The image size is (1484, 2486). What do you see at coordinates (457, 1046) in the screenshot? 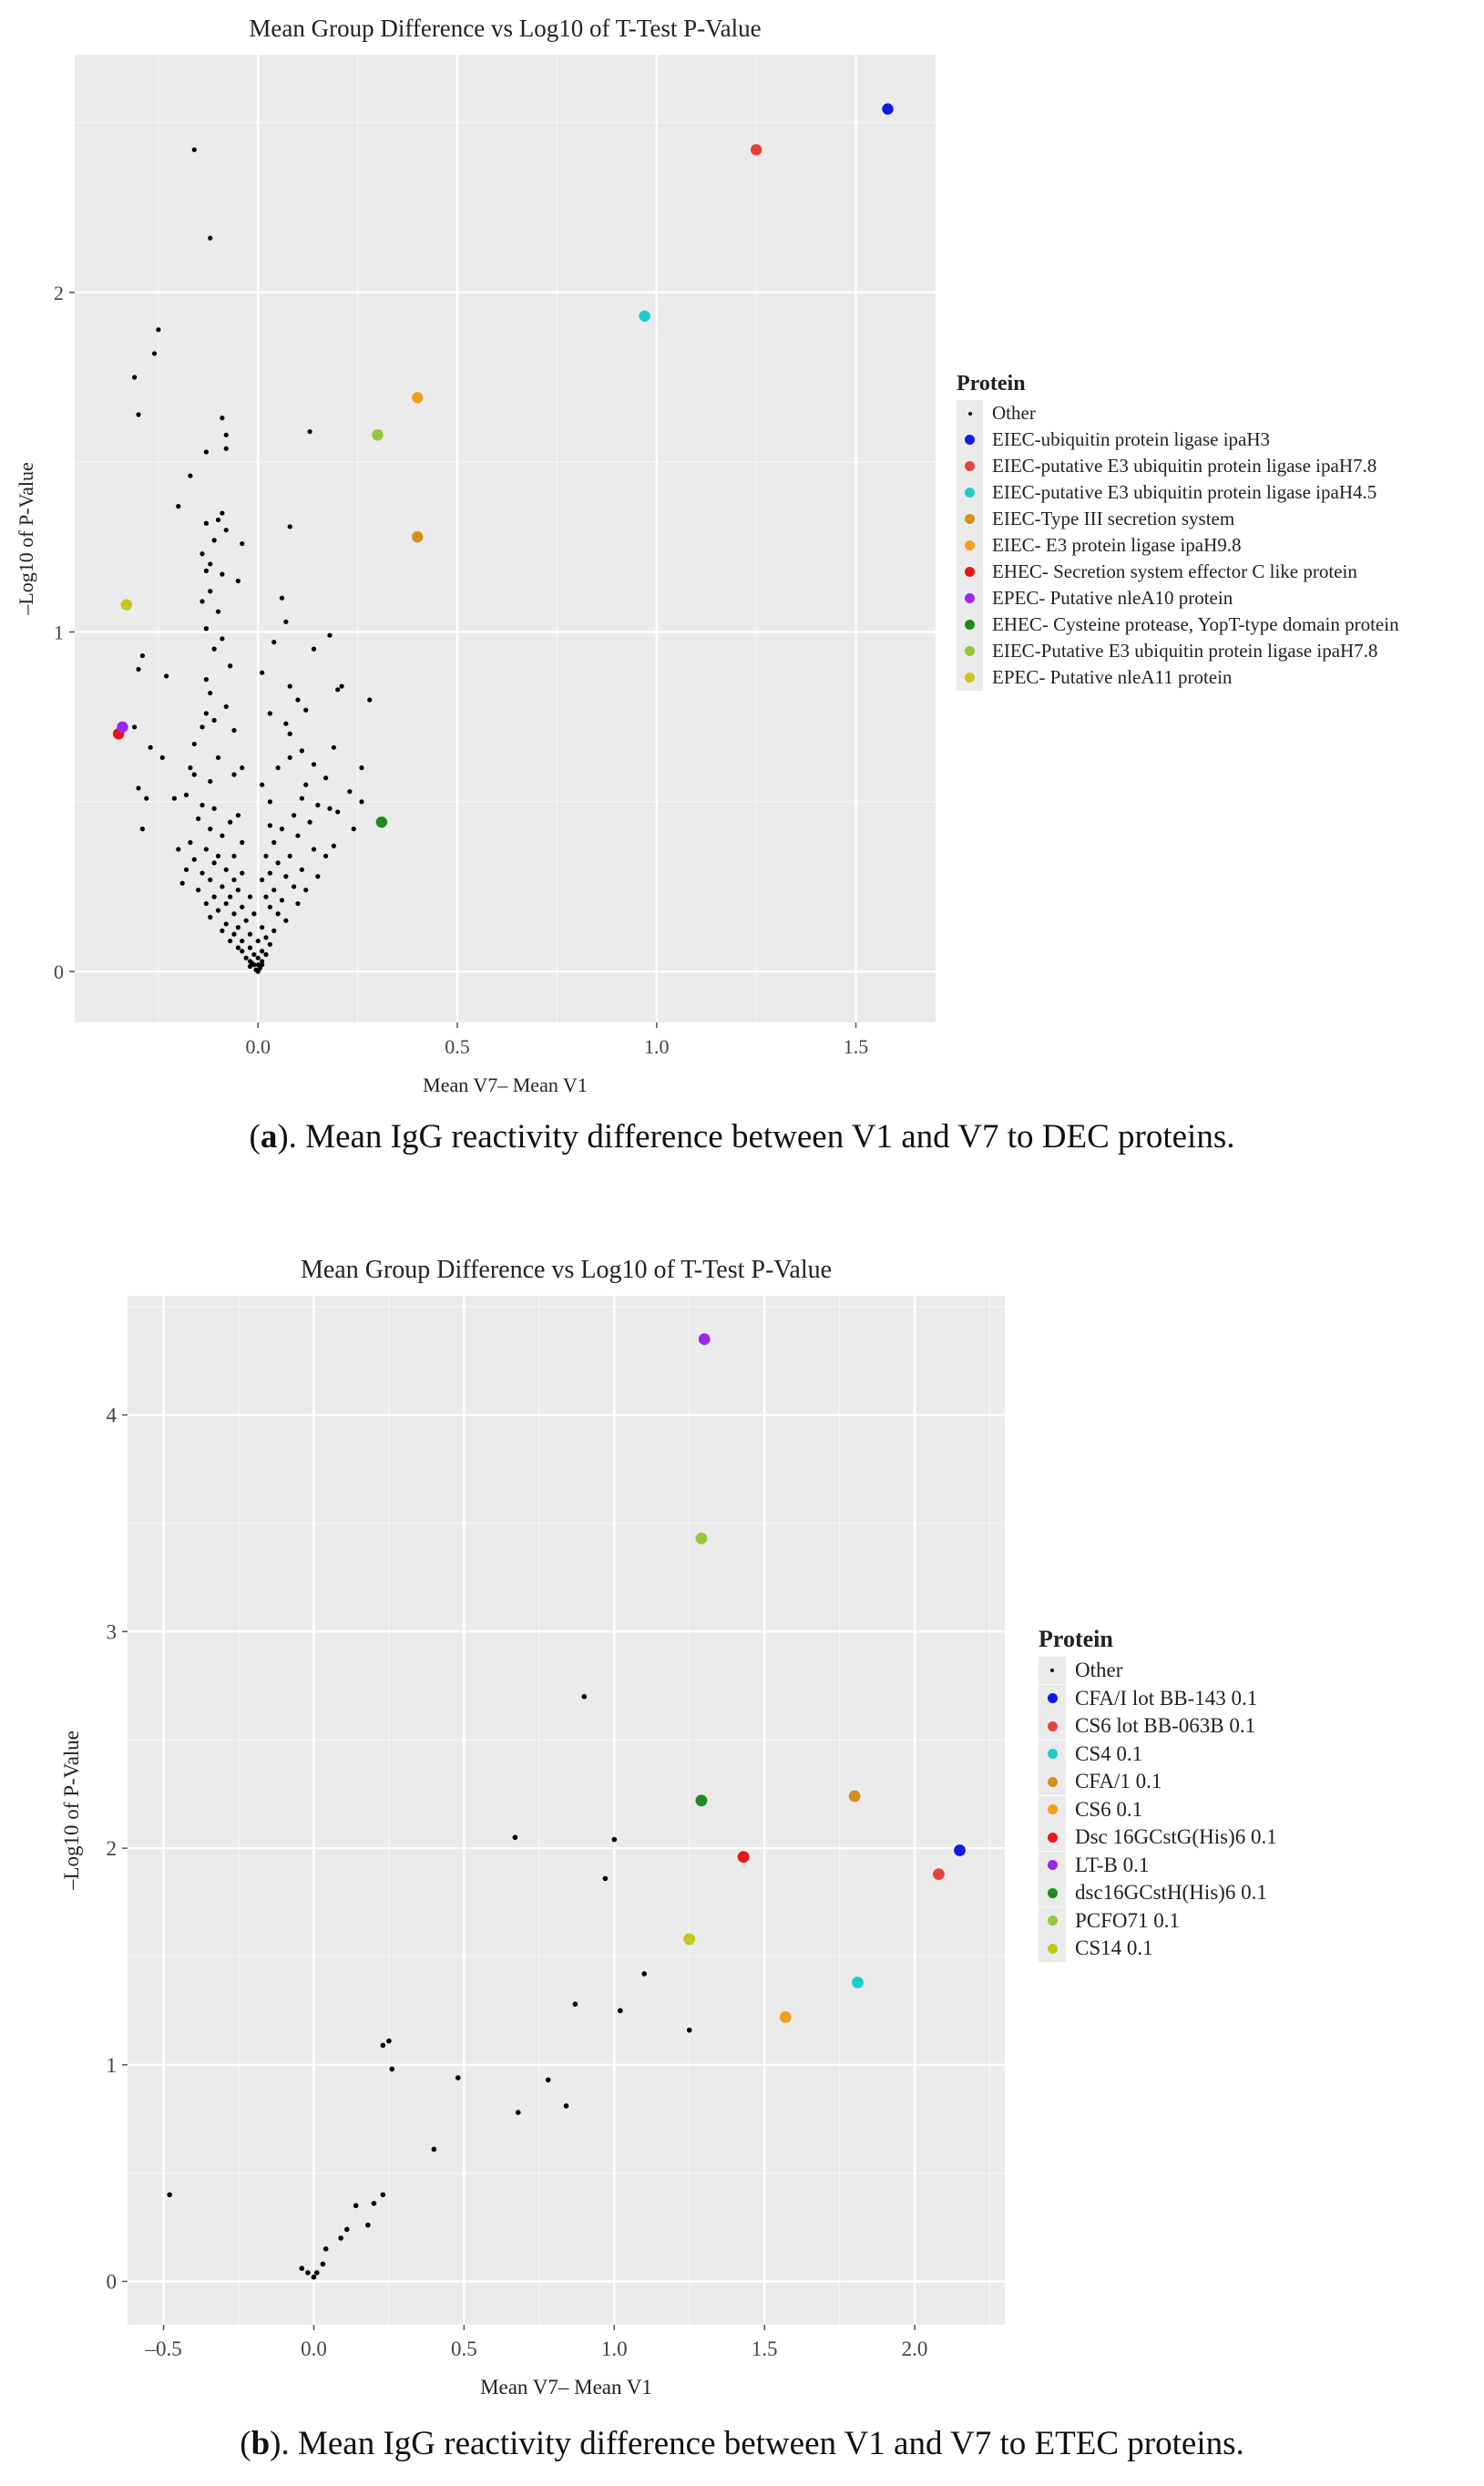
I see `x-tick-label: 0.5` at bounding box center [457, 1046].